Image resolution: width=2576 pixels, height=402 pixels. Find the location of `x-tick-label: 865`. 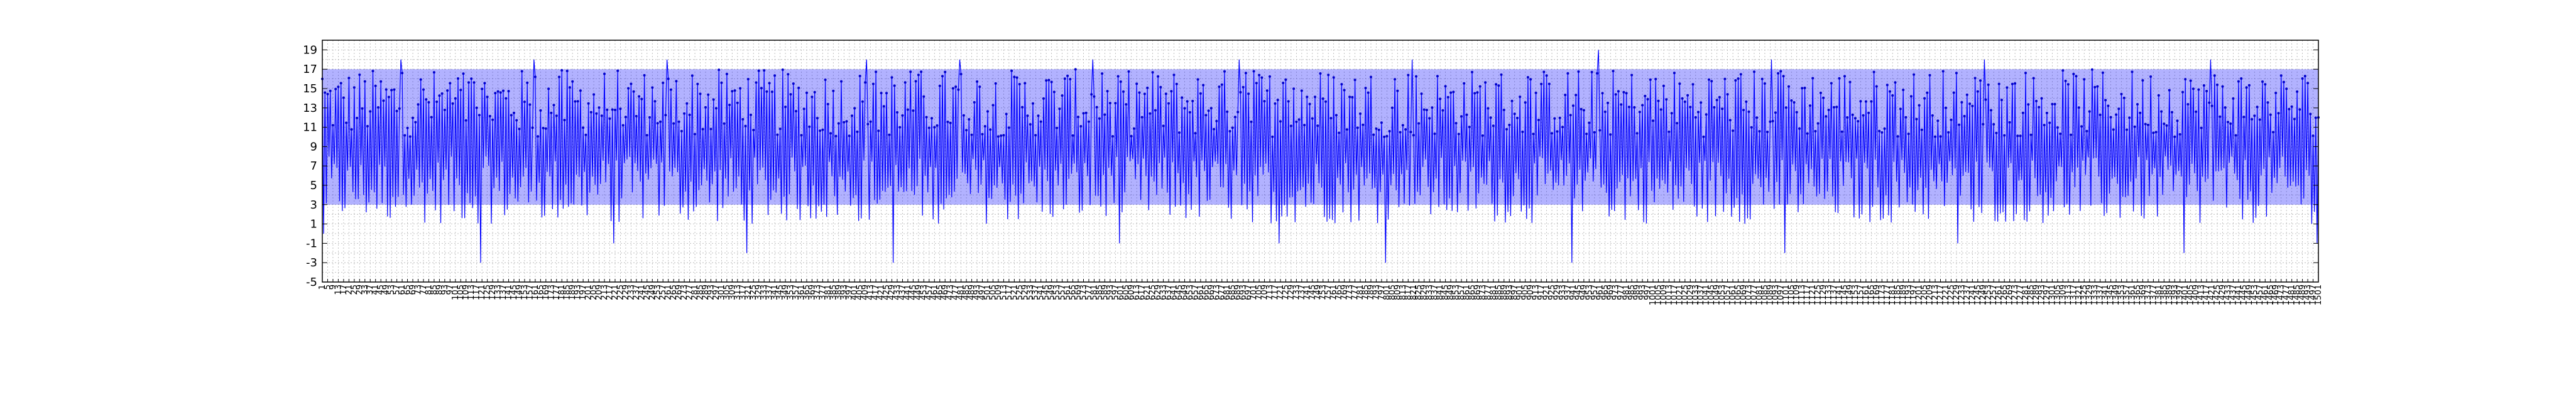

x-tick-label: 865 is located at coordinates (1472, 293).